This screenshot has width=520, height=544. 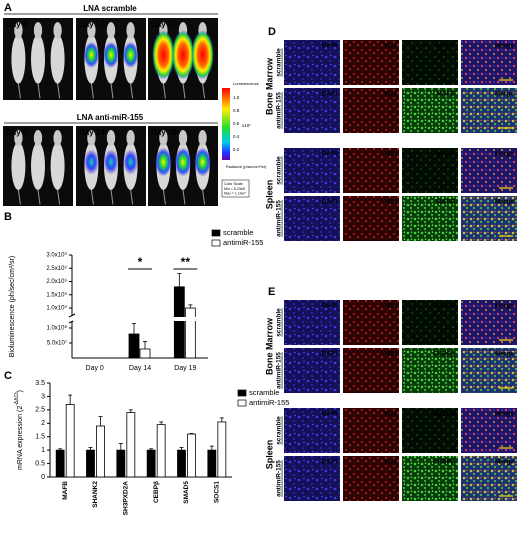 I want to click on y-tick-label: 3.5, so click(x=40, y=383).